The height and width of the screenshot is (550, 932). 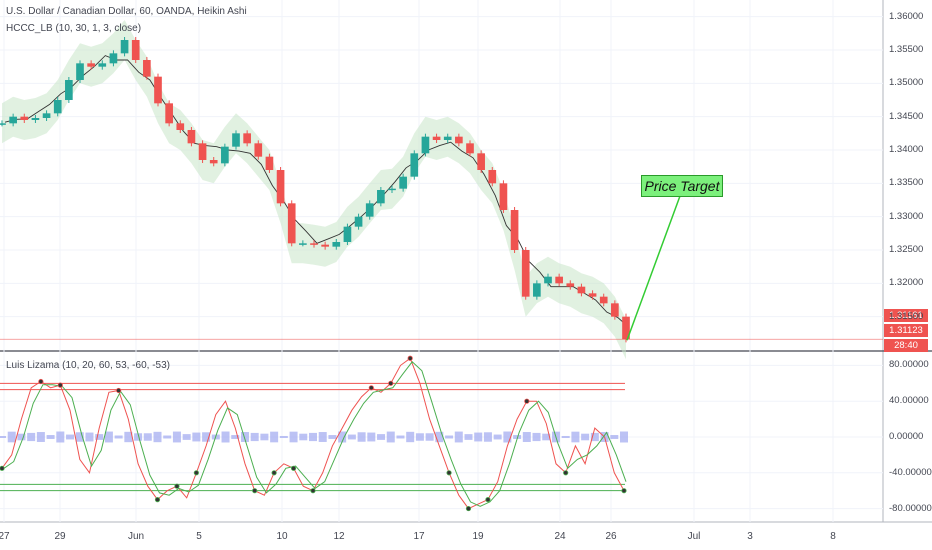 What do you see at coordinates (199, 536) in the screenshot?
I see `x-tick-label: 5` at bounding box center [199, 536].